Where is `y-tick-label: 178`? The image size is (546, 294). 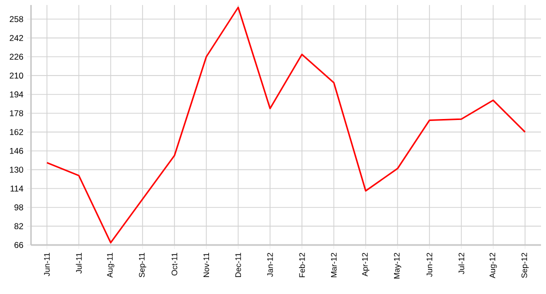 y-tick-label: 178 is located at coordinates (17, 113).